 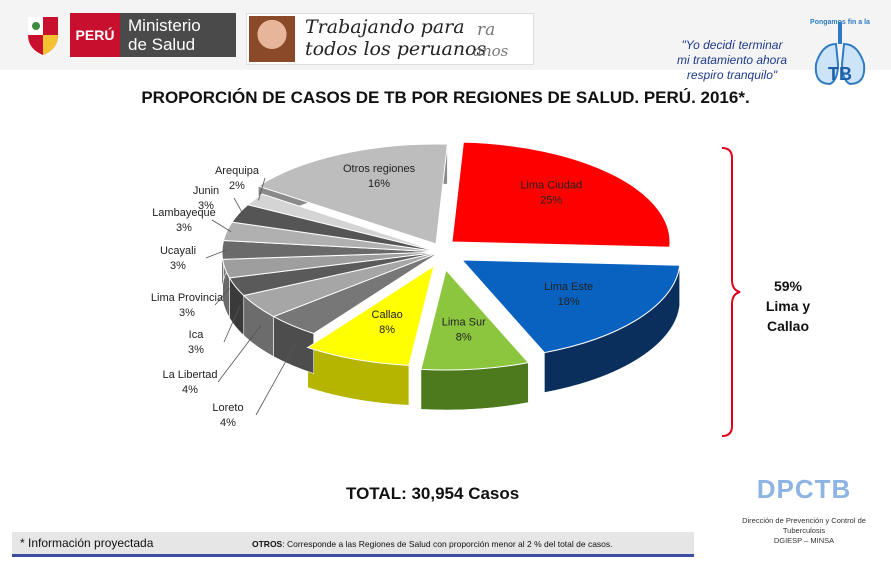 What do you see at coordinates (227, 408) in the screenshot?
I see `pie-label: Loreto` at bounding box center [227, 408].